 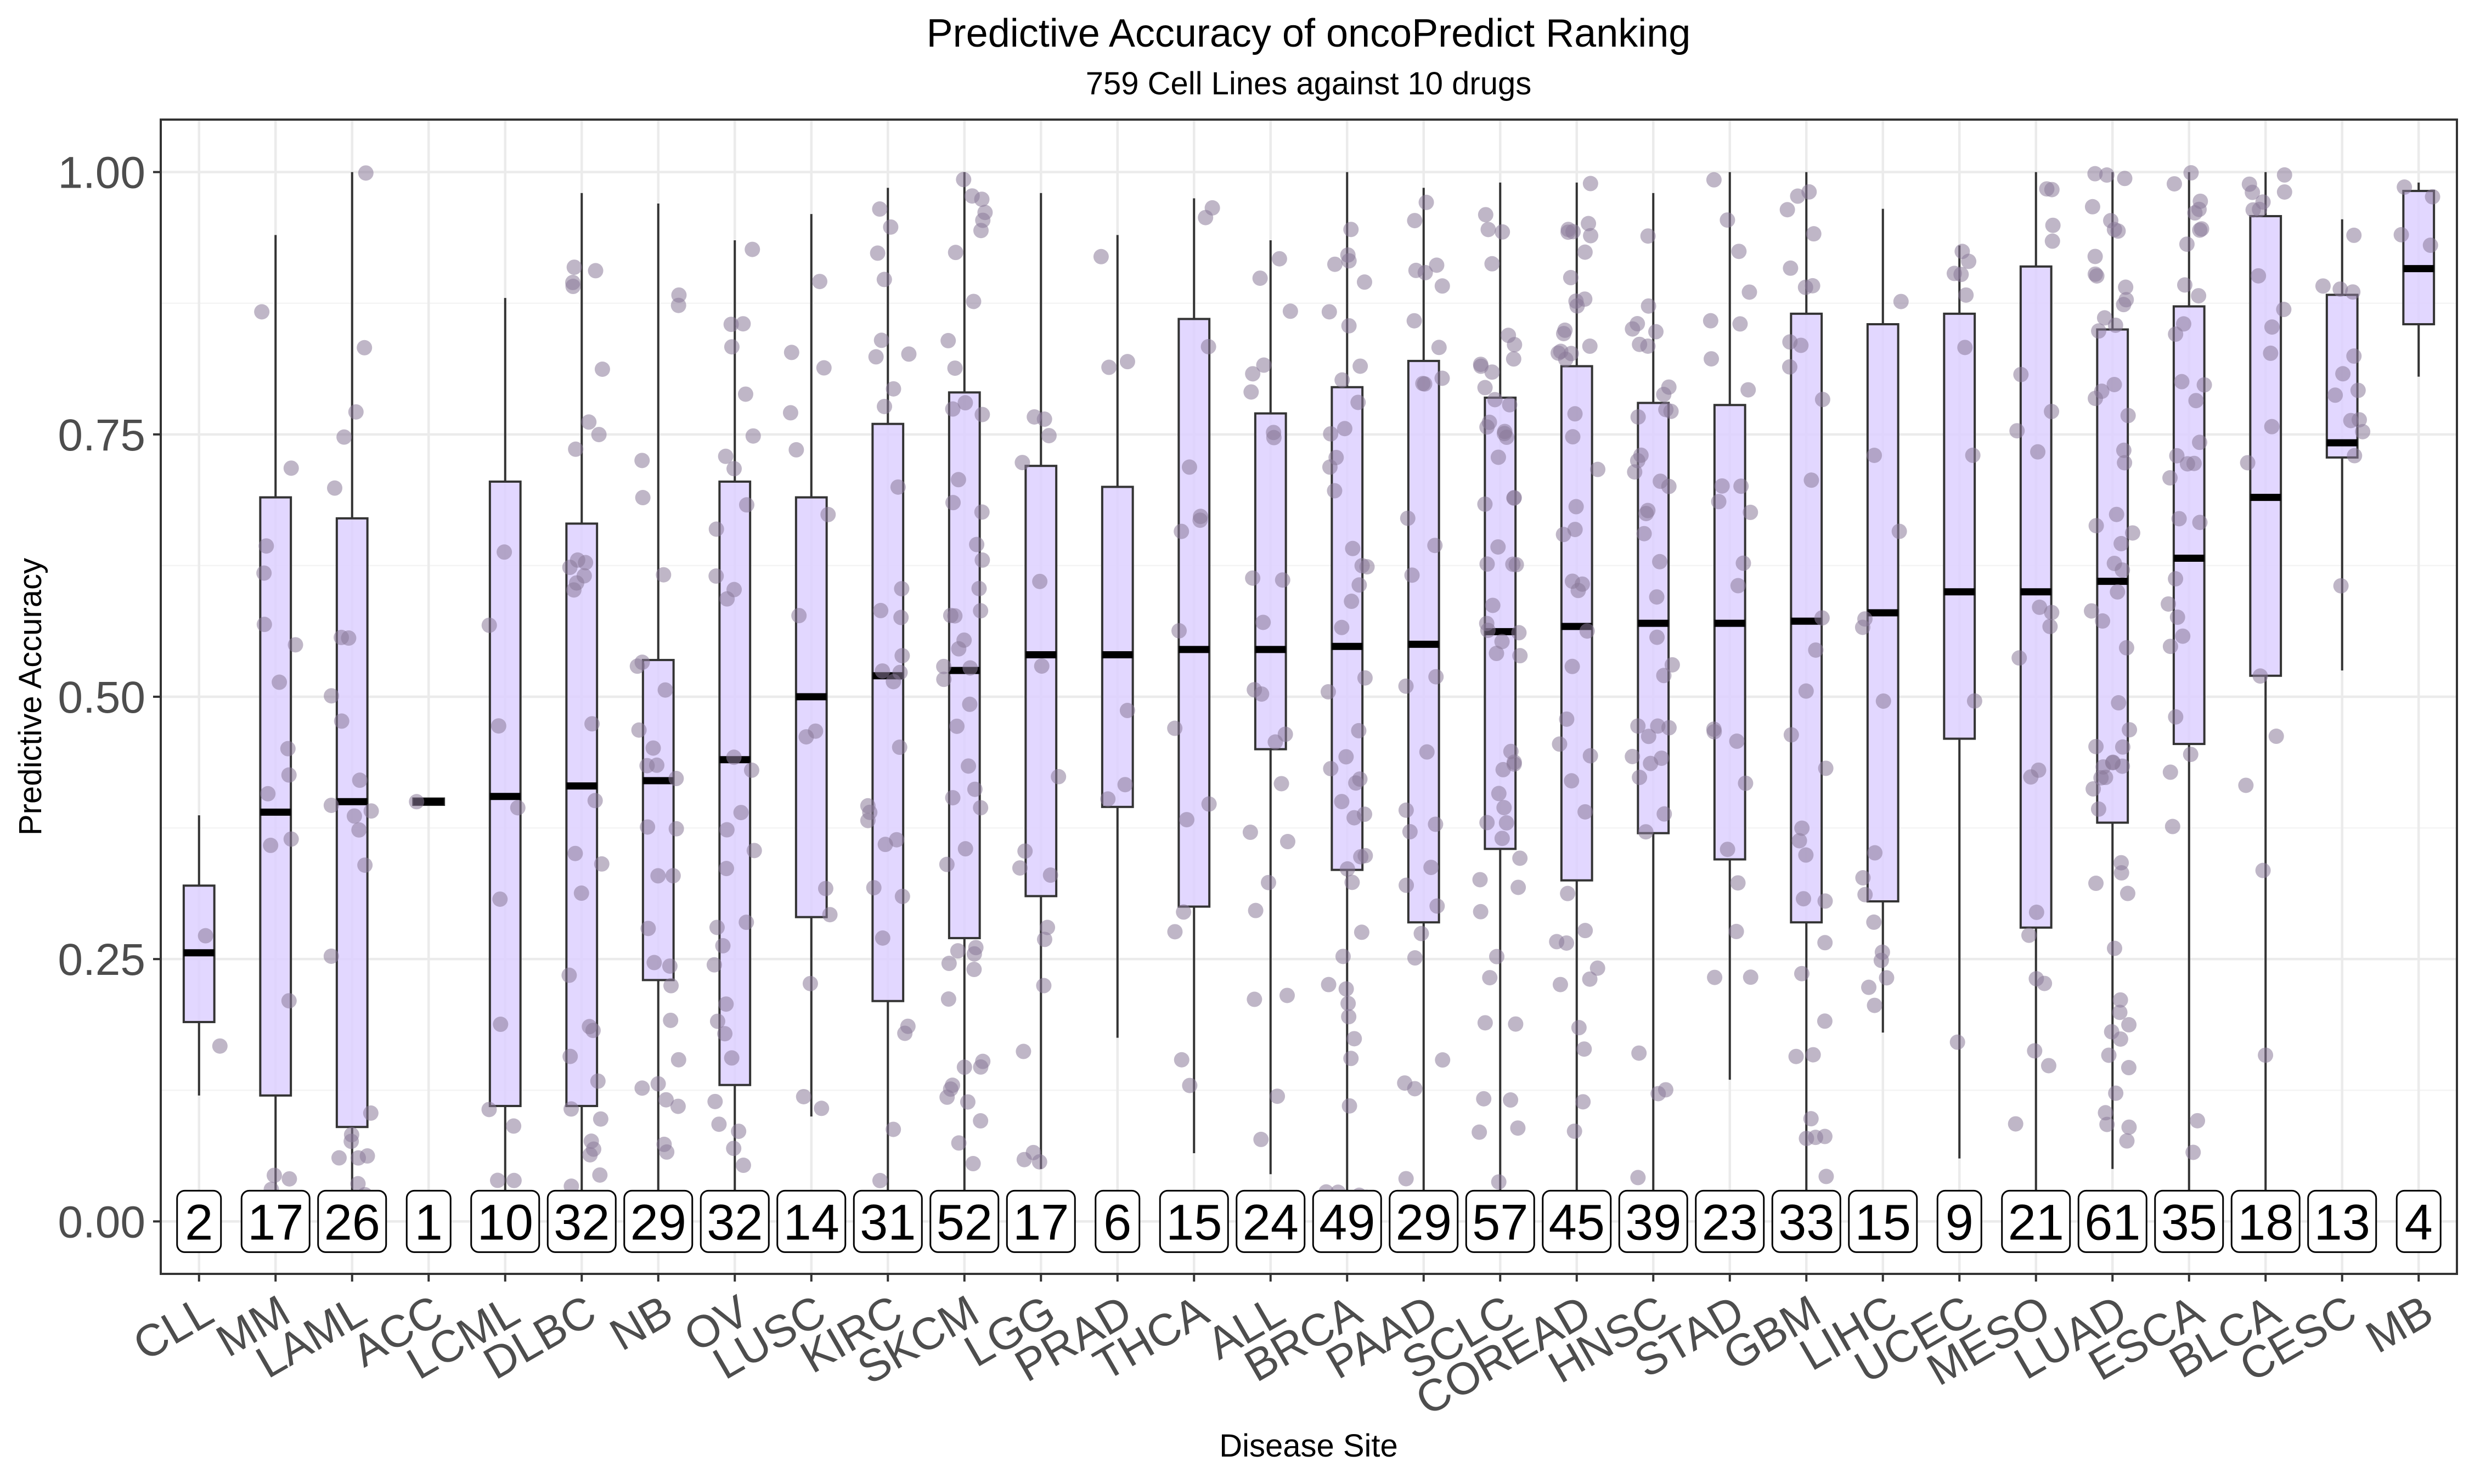 What do you see at coordinates (582, 814) in the screenshot?
I see `iqr-box` at bounding box center [582, 814].